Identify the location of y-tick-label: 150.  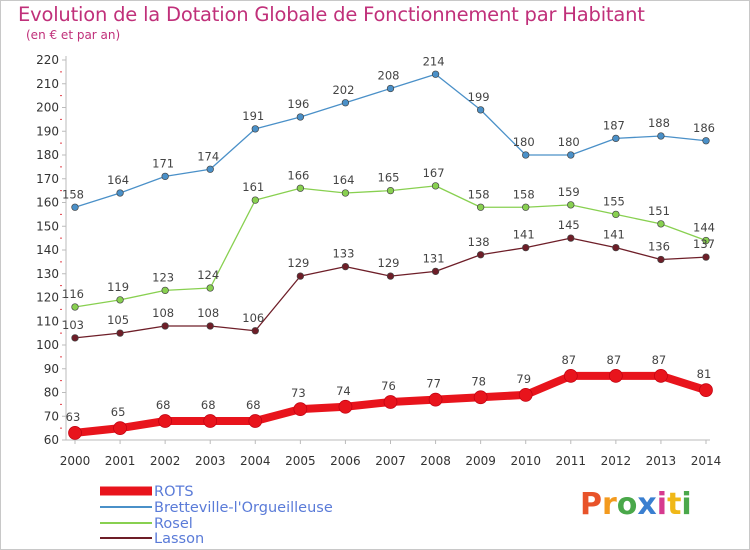
(47, 226).